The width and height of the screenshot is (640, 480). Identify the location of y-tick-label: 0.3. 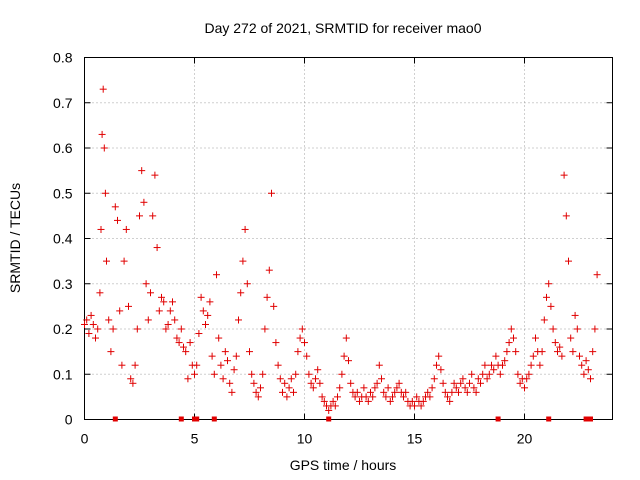
(63, 284).